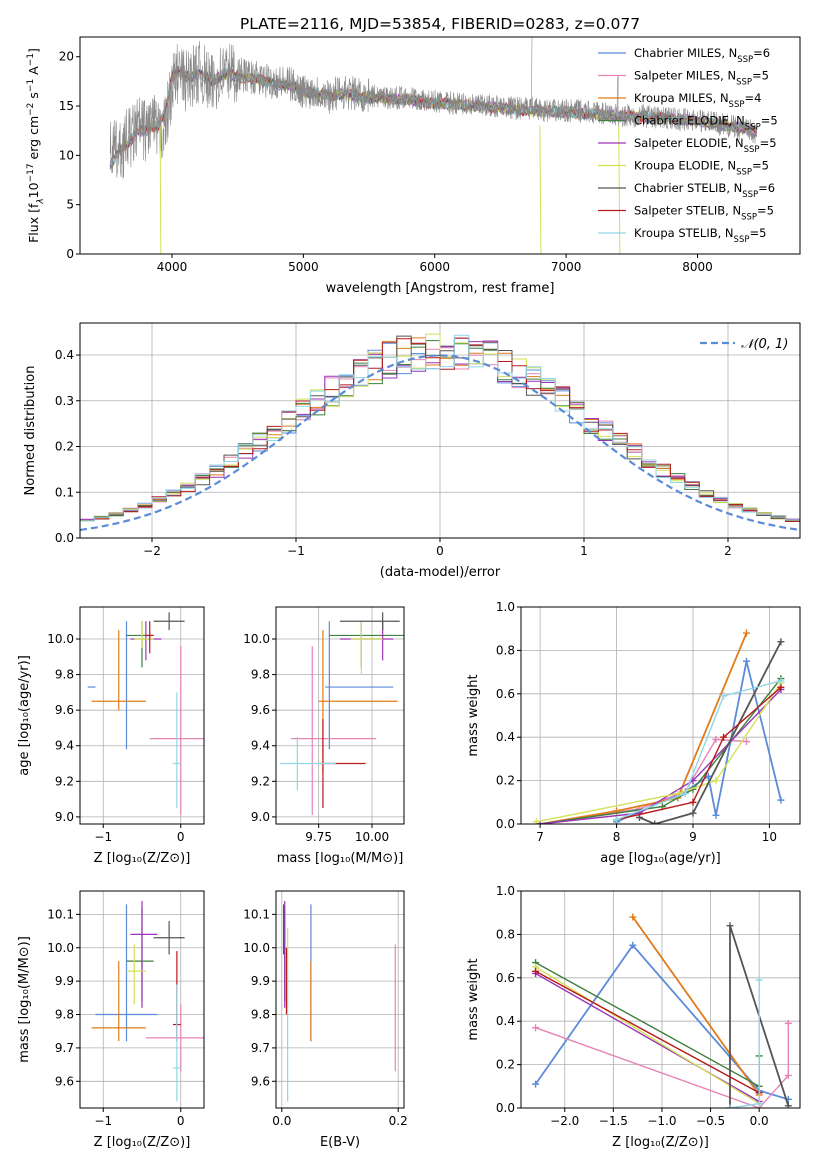 The image size is (819, 1170). Describe the element at coordinates (152, 551) in the screenshot. I see `x-tick-label: −2` at that location.